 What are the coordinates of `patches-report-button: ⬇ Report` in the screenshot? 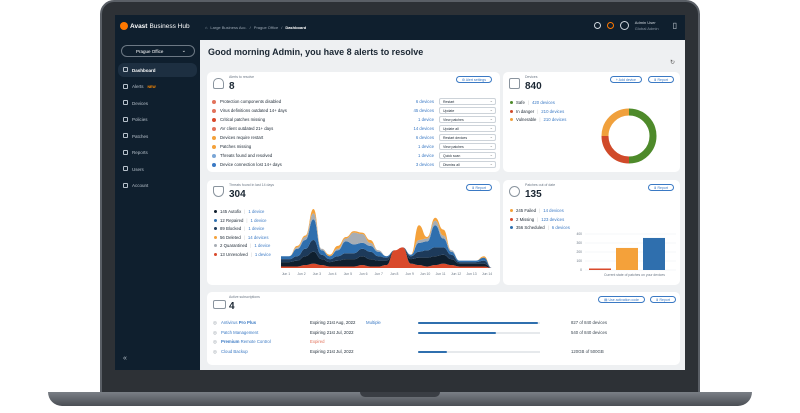 It's located at (660, 187).